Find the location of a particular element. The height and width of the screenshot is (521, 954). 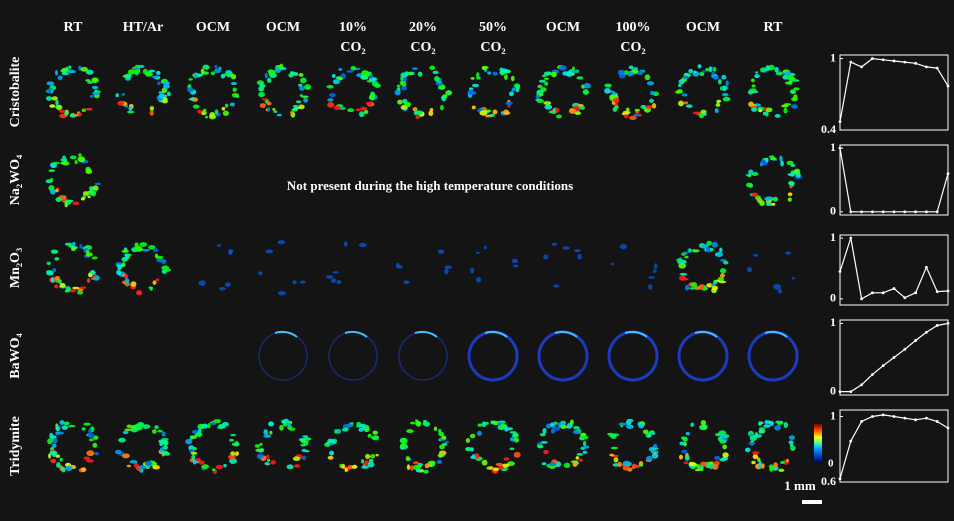

column-header: CO₂ is located at coordinates (422, 47).